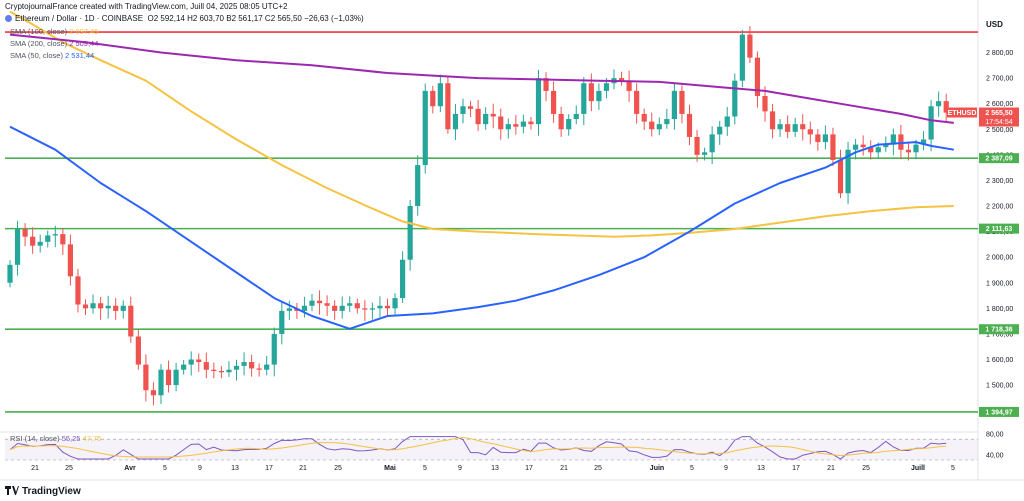  What do you see at coordinates (994, 24) in the screenshot?
I see `currency-label: USD` at bounding box center [994, 24].